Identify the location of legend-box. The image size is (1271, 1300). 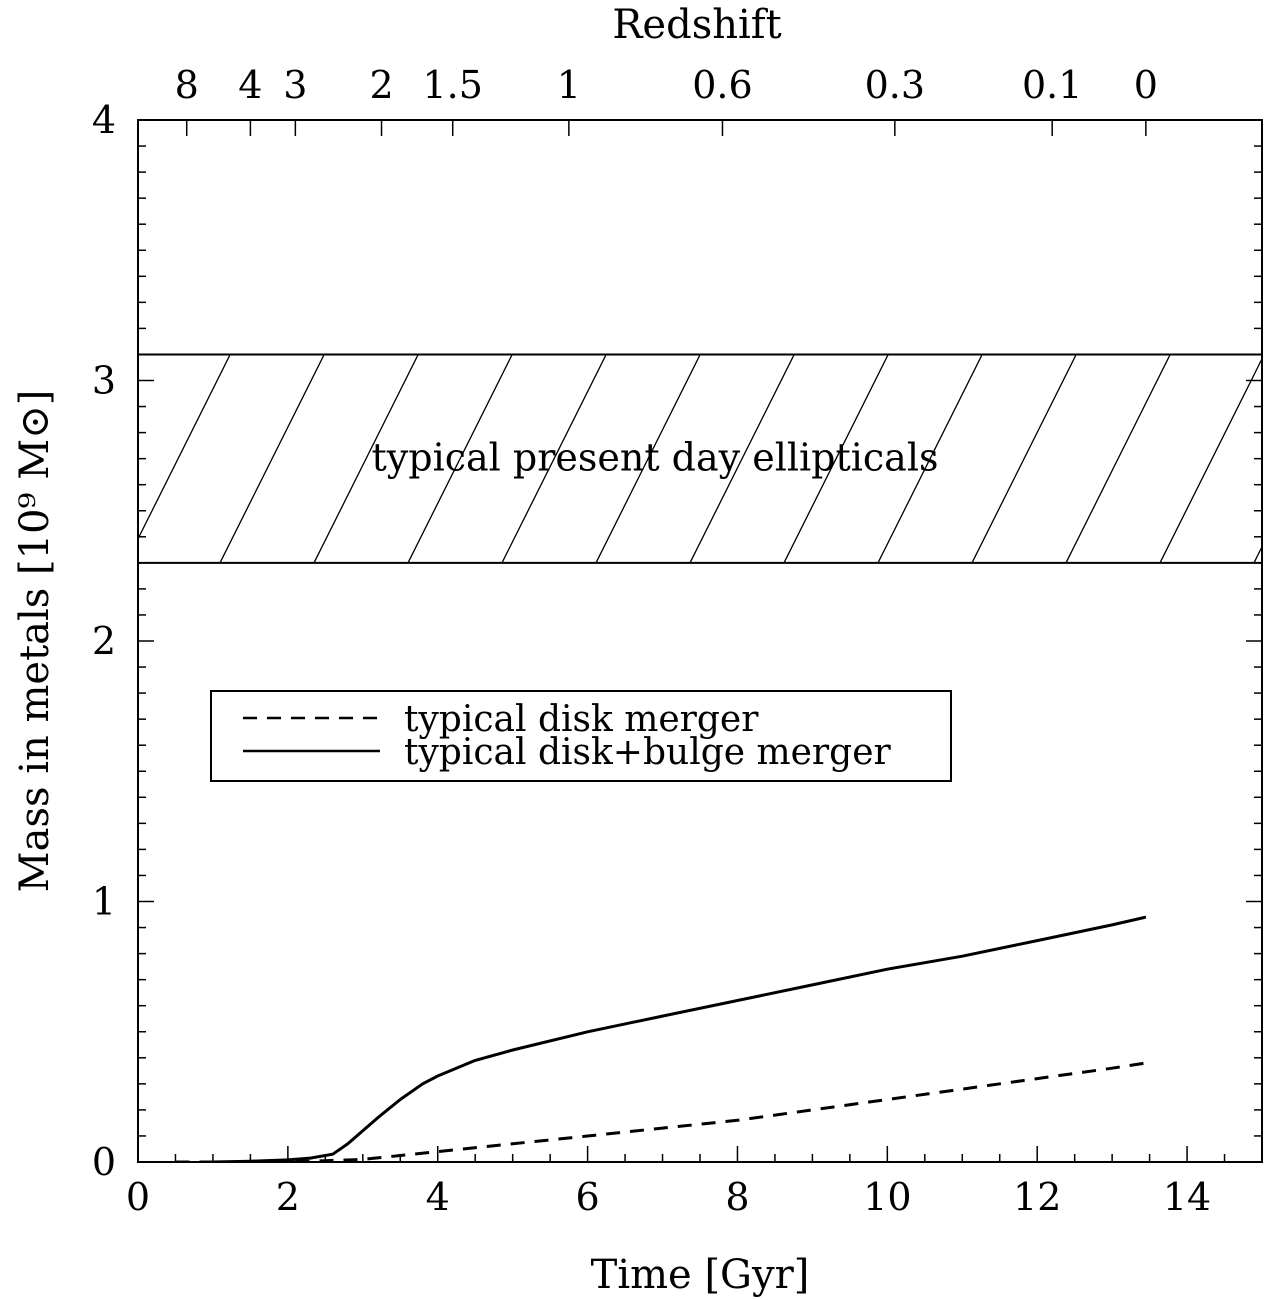
(581, 736).